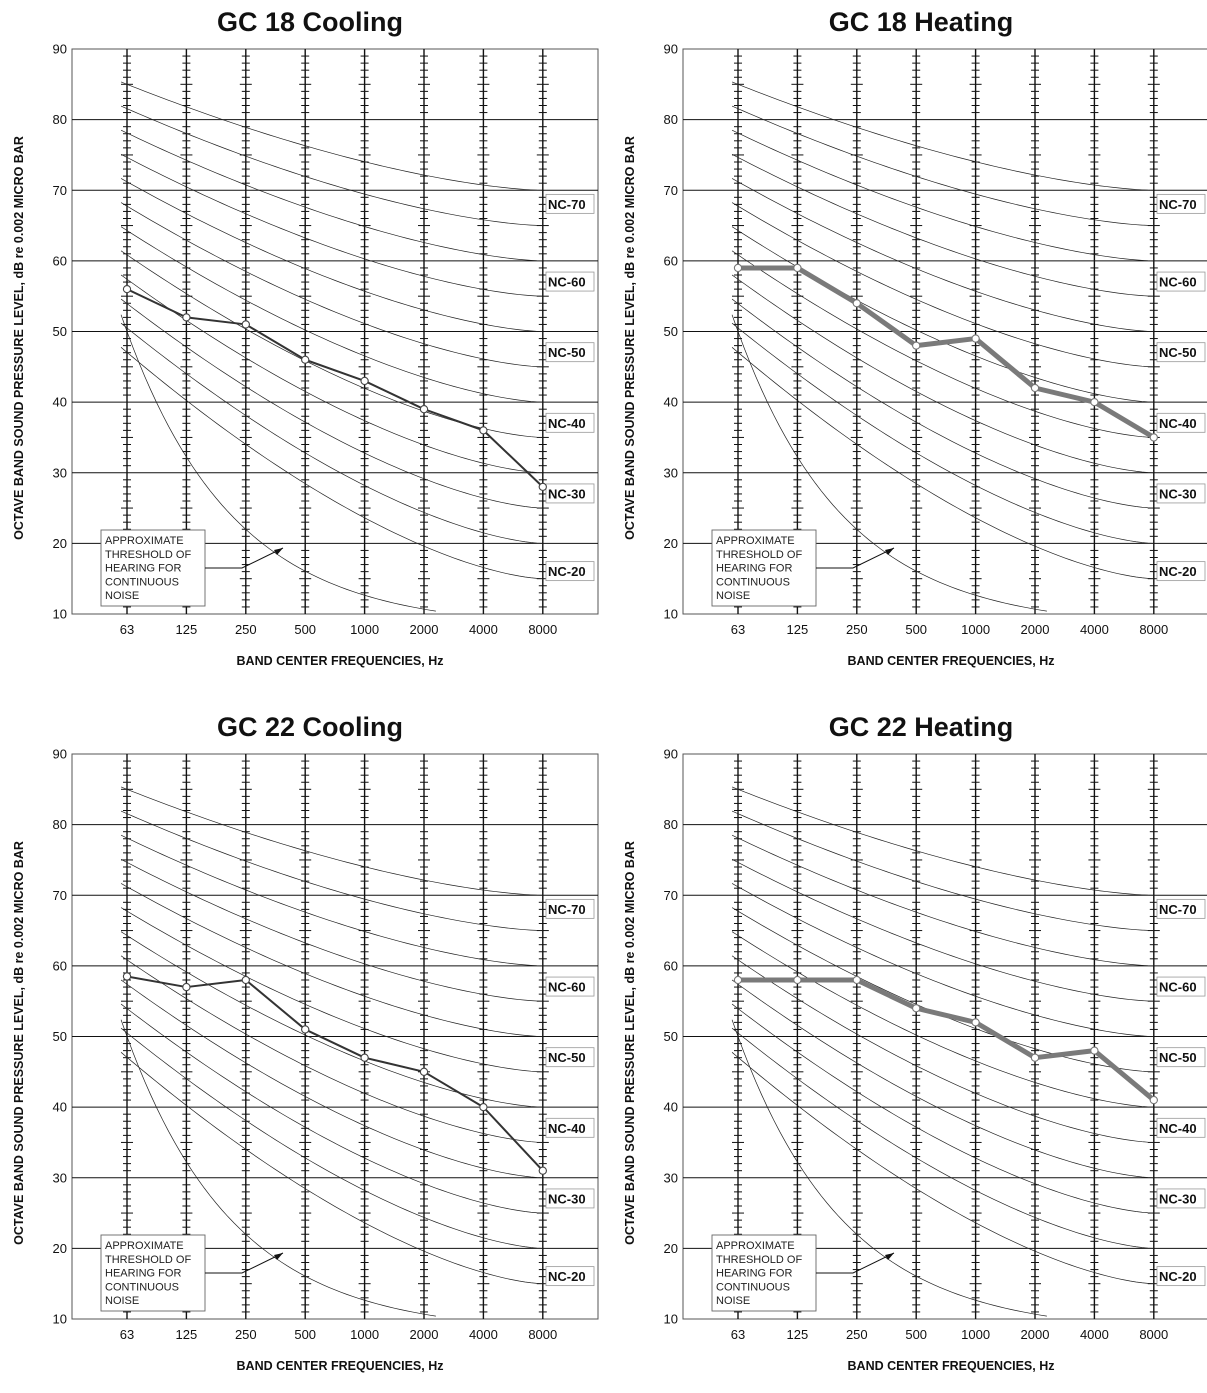 This screenshot has height=1393, width=1207. Describe the element at coordinates (975, 1334) in the screenshot. I see `x-tick-label: 1000` at that location.